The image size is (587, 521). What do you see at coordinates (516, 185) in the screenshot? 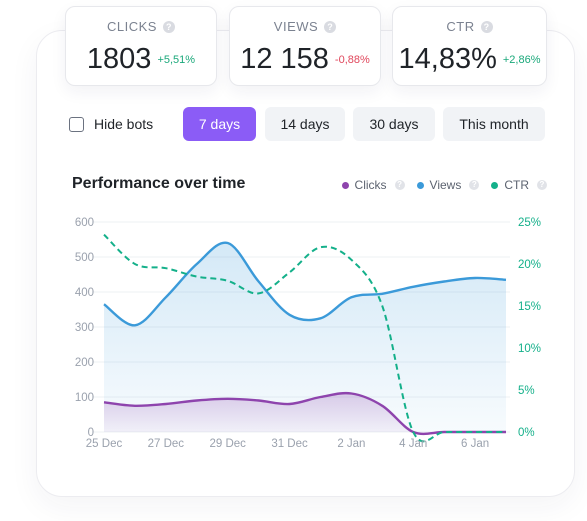
I see `legend-label: CTR` at bounding box center [516, 185].